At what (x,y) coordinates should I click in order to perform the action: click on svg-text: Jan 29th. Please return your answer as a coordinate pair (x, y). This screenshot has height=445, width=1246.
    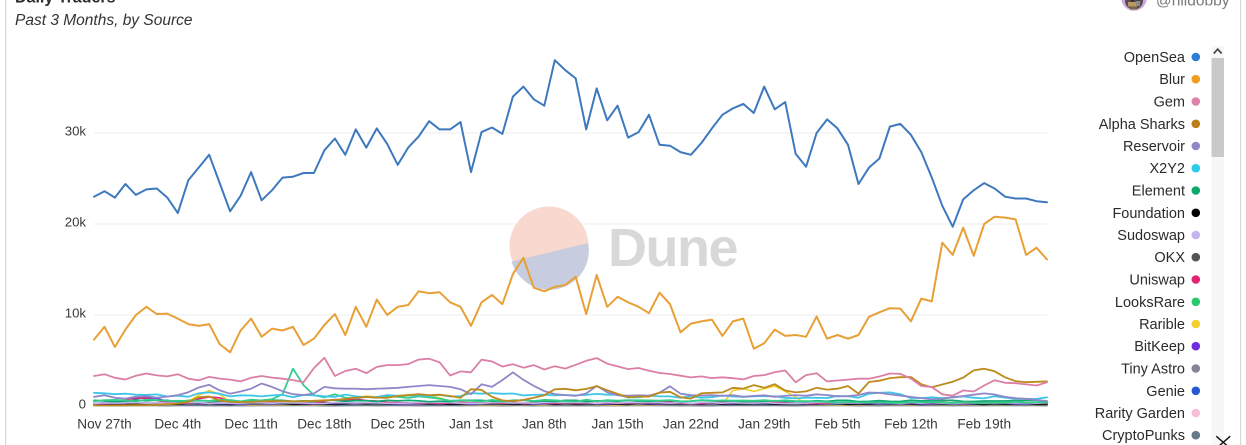
    Looking at the image, I should click on (764, 424).